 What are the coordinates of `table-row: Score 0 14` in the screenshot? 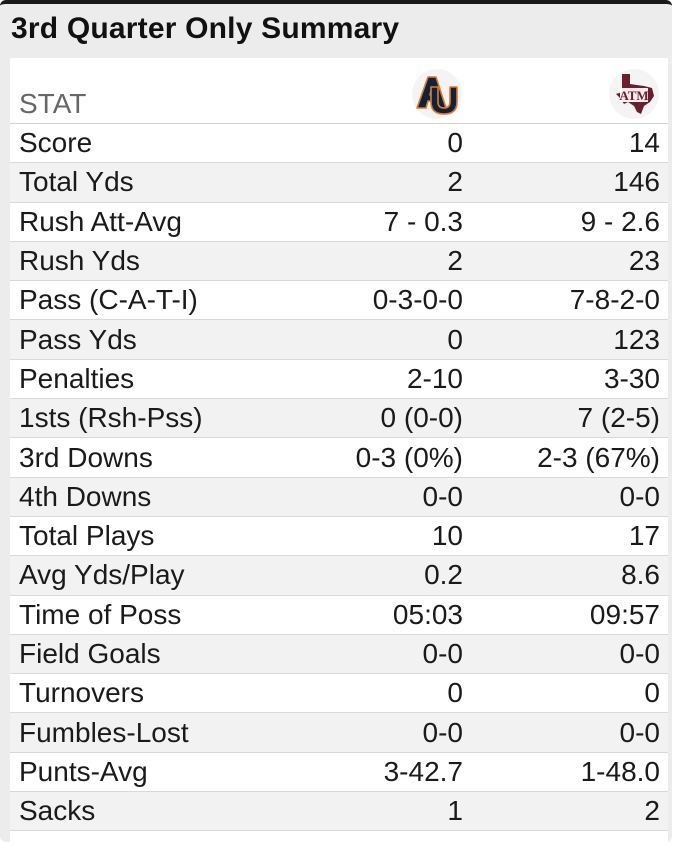 It's located at (339, 144).